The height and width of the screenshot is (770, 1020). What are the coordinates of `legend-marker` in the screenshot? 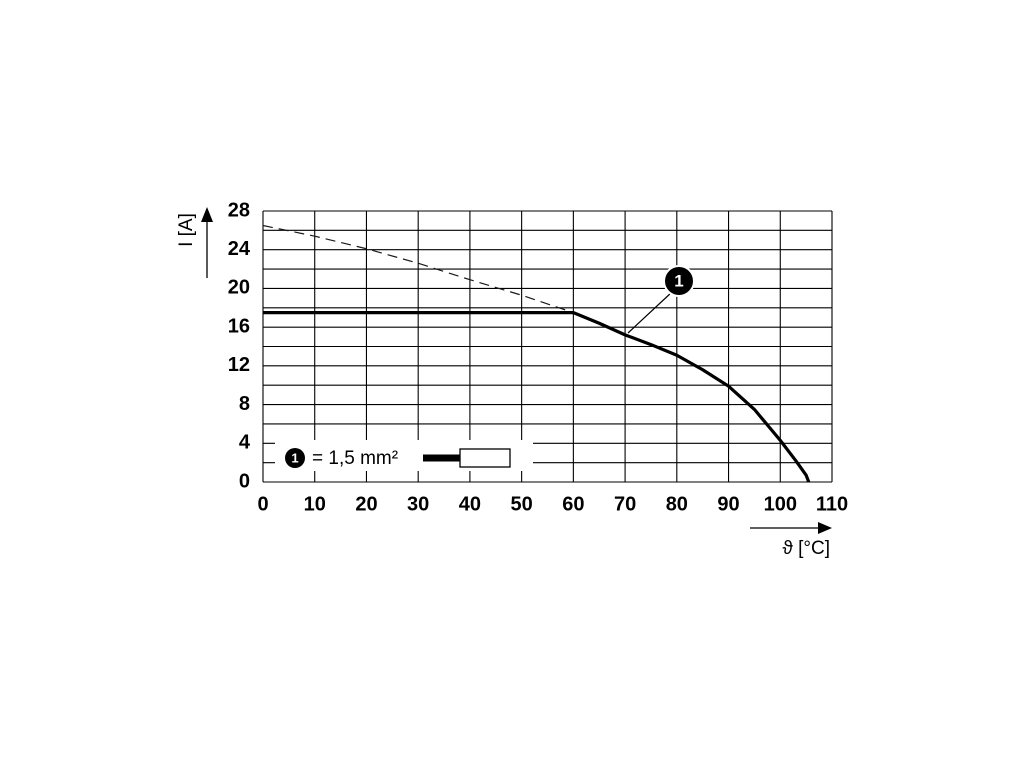 It's located at (295, 458).